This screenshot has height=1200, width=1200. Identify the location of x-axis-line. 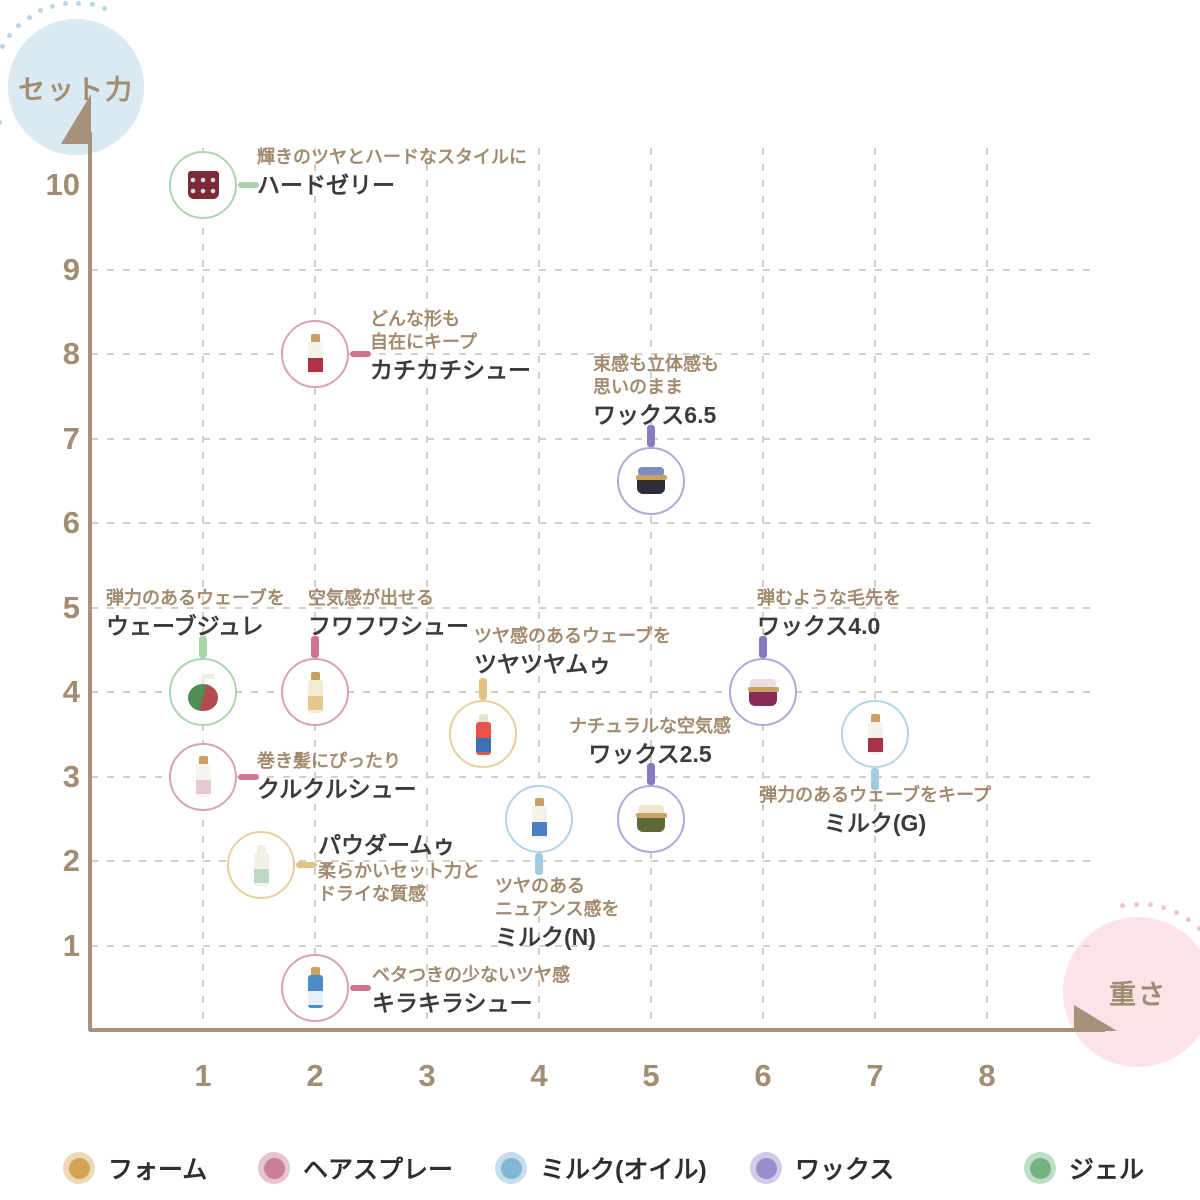
(597, 1030).